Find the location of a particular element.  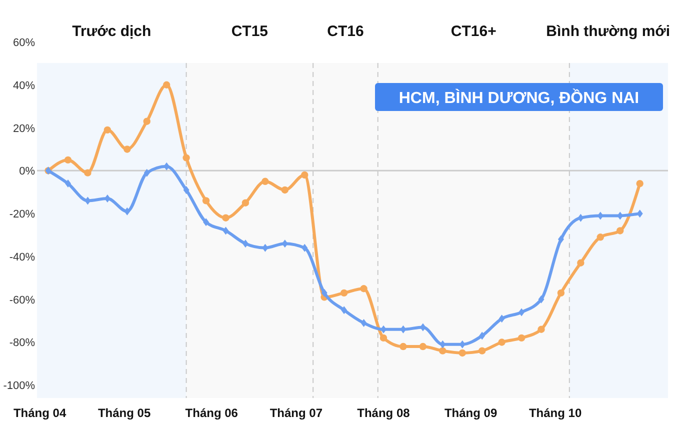

annotation: HCM, BÌNH DƯƠNG, ĐỒNG NAI is located at coordinates (519, 97).